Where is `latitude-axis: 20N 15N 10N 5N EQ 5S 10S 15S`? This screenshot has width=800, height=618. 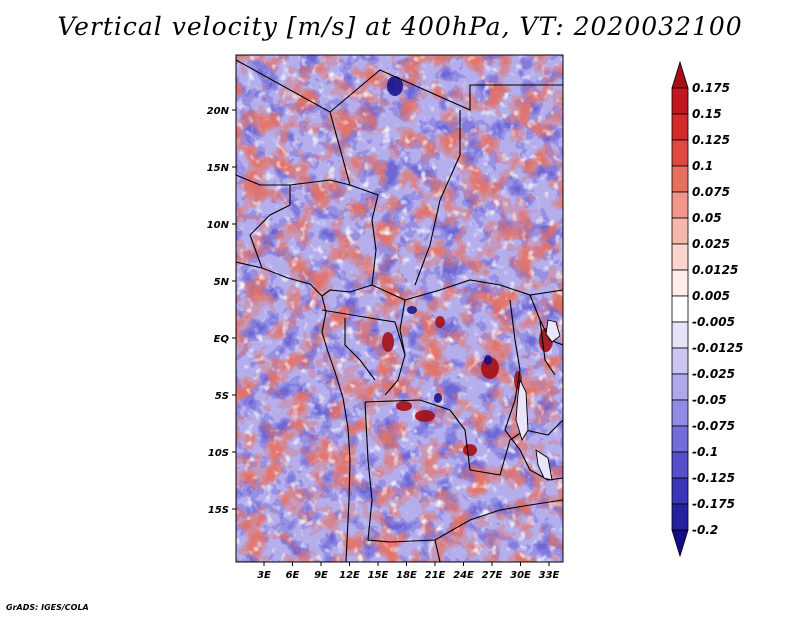
latitude-axis: 20N 15N 10N 5N EQ 5S 10S 15S is located at coordinates (221, 311).